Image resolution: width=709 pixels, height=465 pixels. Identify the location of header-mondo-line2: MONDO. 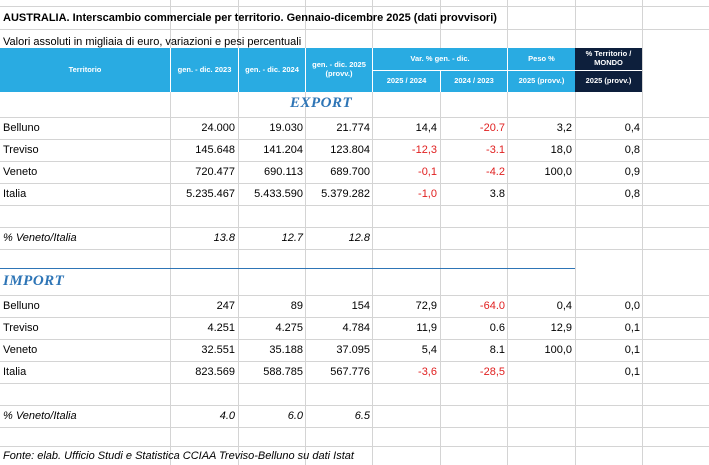
(608, 62).